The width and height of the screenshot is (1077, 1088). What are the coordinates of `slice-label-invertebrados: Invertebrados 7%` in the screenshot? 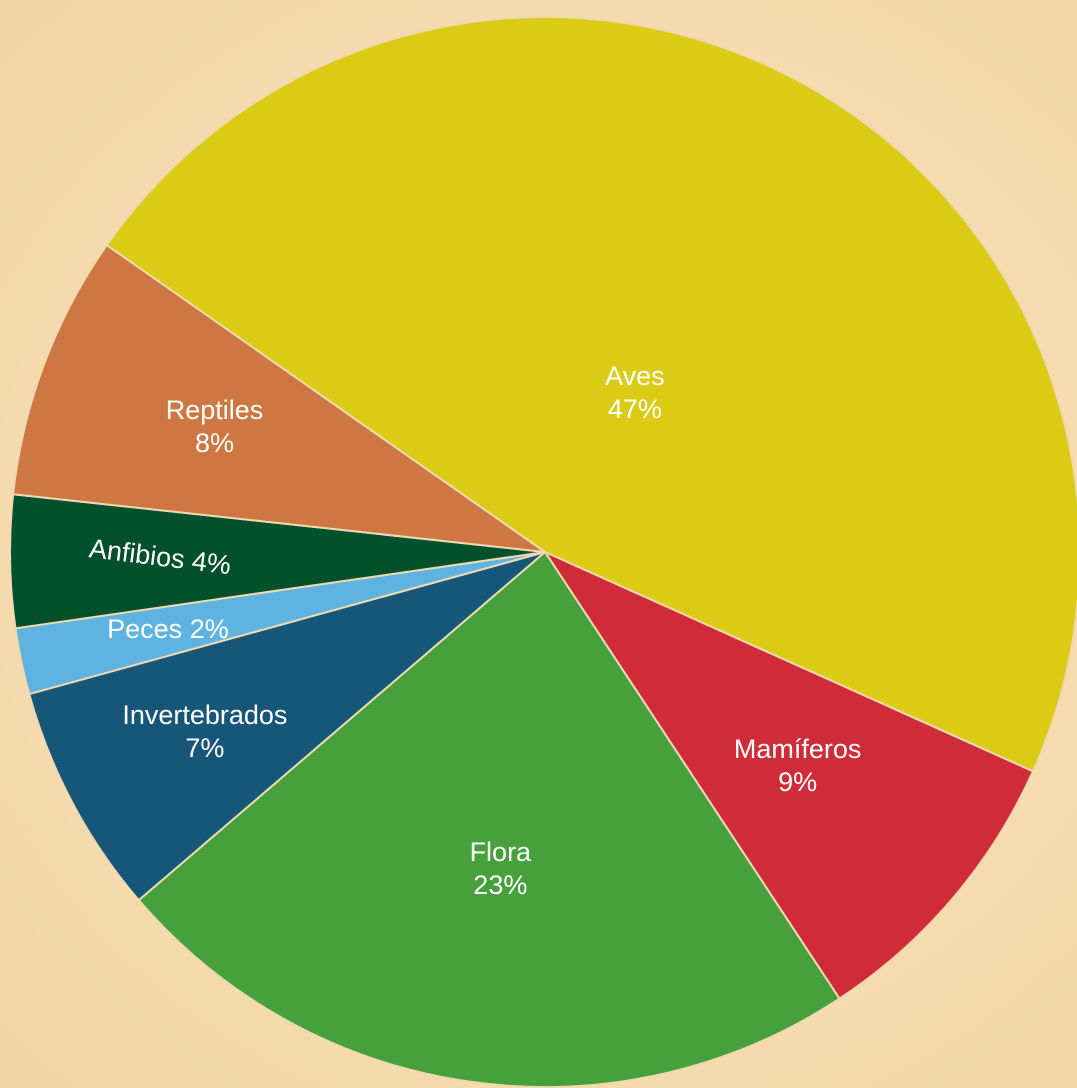 It's located at (204, 731).